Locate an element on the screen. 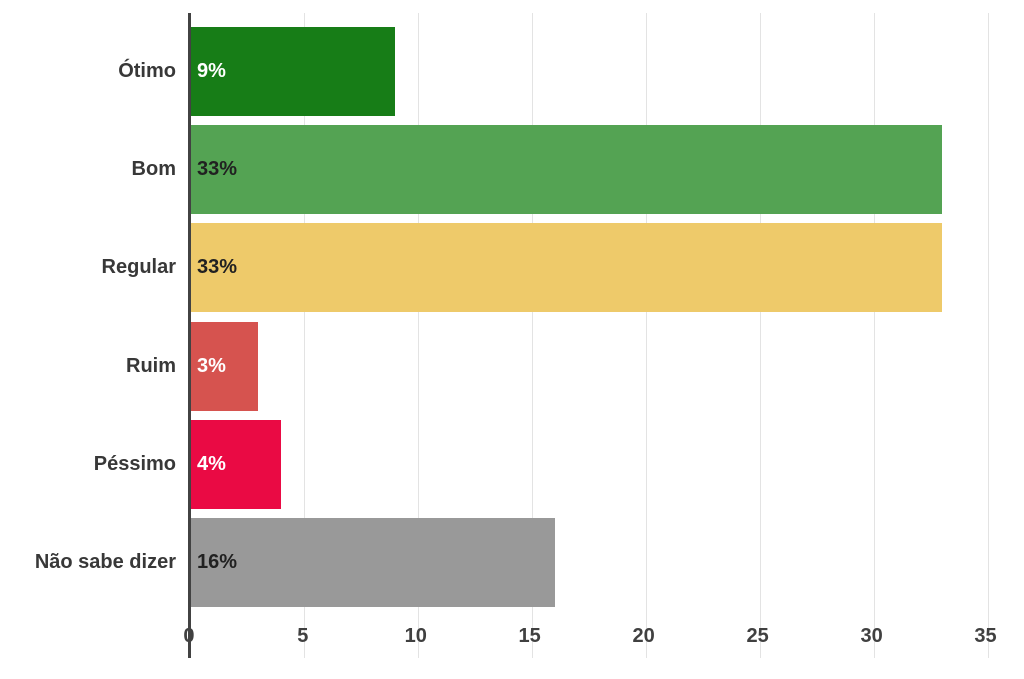 The image size is (1024, 679). category-label: Não sabe dizer is located at coordinates (105, 562).